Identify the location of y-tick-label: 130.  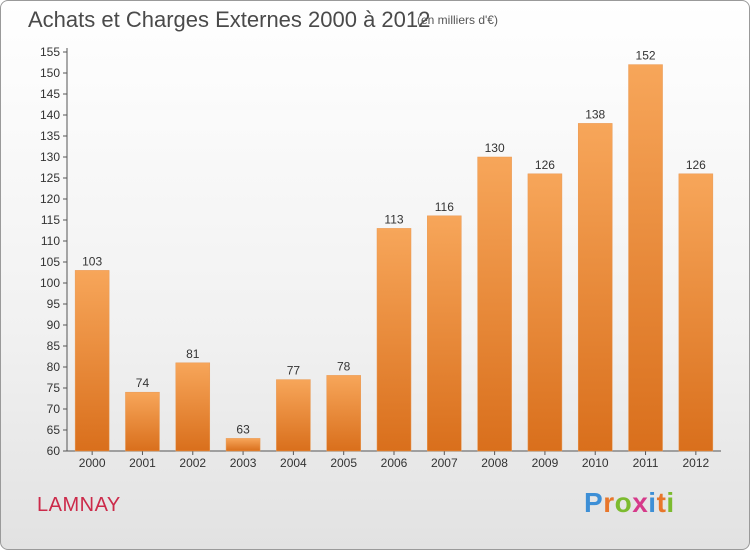
(50, 157).